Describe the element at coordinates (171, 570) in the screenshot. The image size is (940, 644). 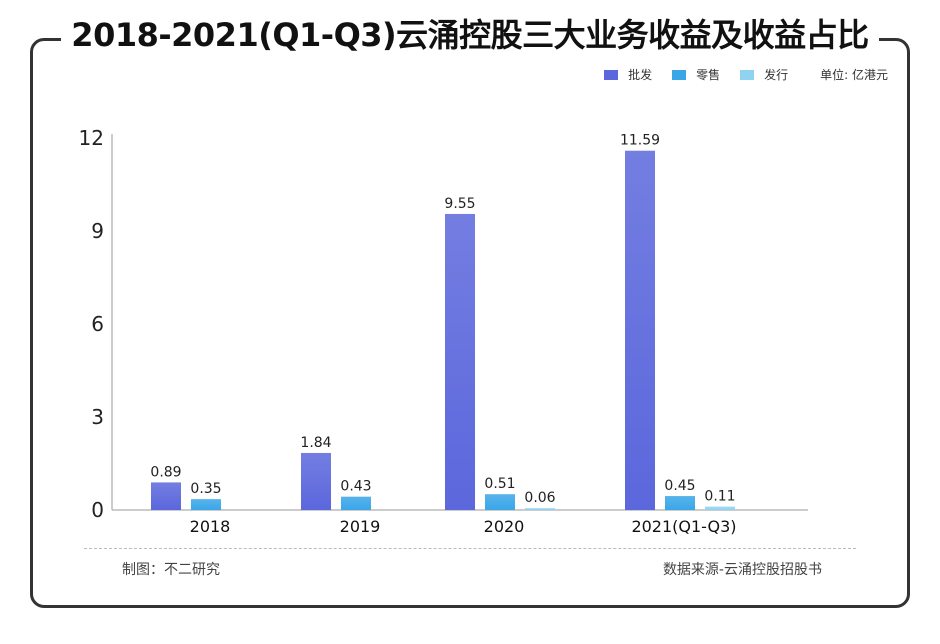
I see `footer-credit: 制图：不二研究` at that location.